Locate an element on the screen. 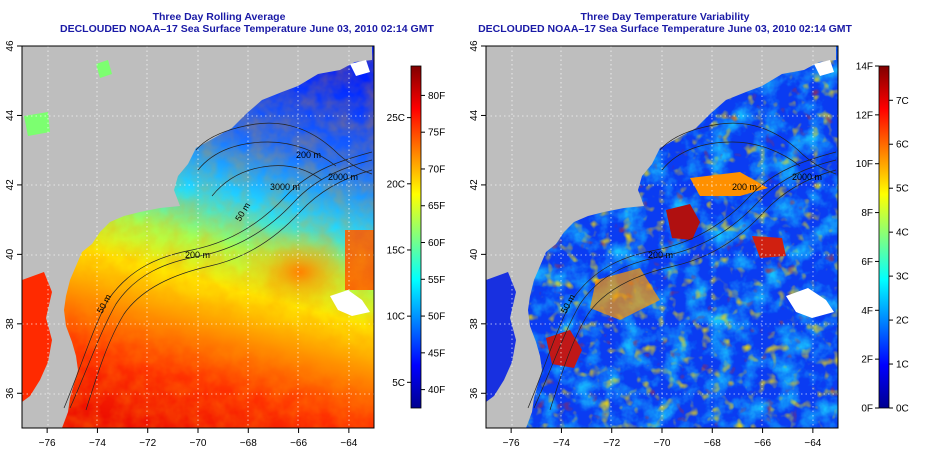 Image resolution: width=950 pixels, height=475 pixels. colorbar-label: 0C is located at coordinates (902, 409).